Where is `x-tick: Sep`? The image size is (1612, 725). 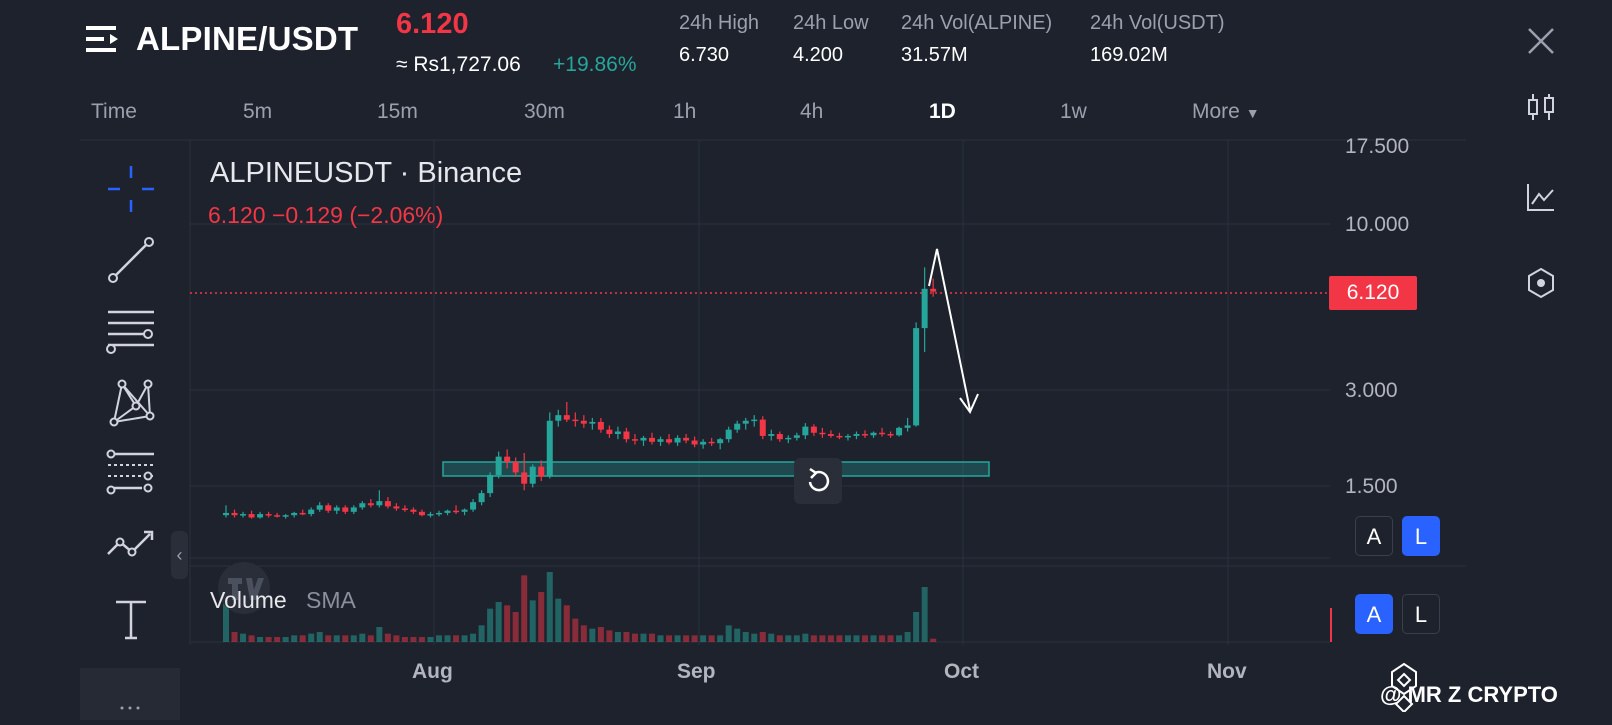
x-tick: Sep is located at coordinates (696, 671).